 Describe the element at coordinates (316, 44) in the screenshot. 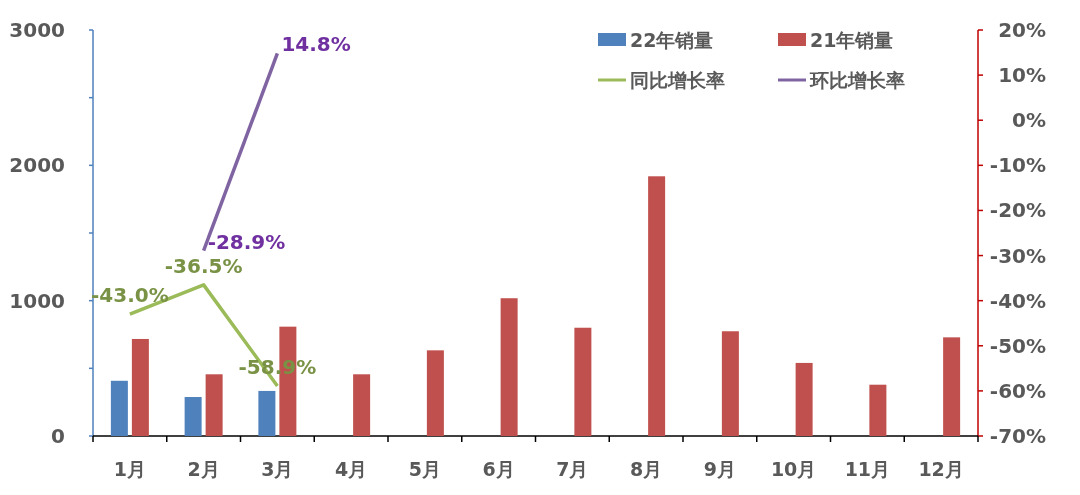

I see `data-label: 14.8%` at that location.